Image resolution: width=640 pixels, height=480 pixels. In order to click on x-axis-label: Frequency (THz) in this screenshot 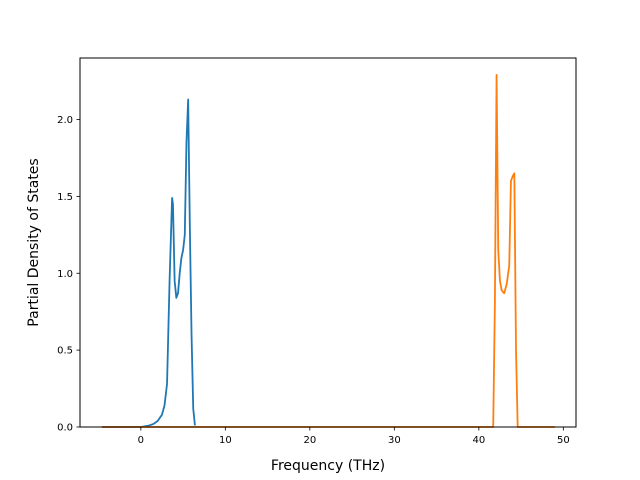, I will do `click(328, 466)`.